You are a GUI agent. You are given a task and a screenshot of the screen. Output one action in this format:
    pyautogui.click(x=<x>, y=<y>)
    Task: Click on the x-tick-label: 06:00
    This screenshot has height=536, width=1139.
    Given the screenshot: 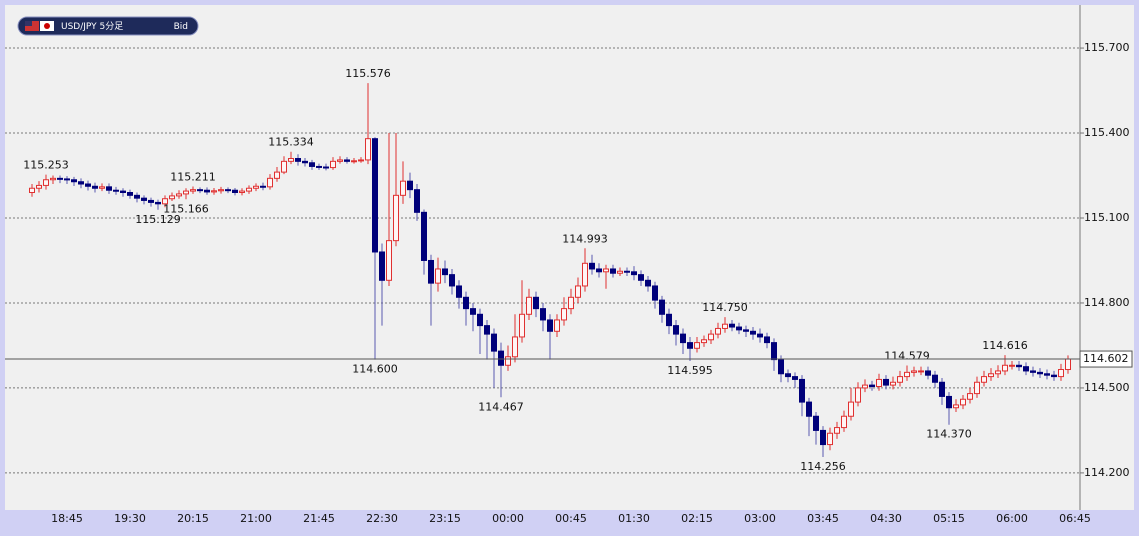 What is the action you would take?
    pyautogui.click(x=1012, y=518)
    